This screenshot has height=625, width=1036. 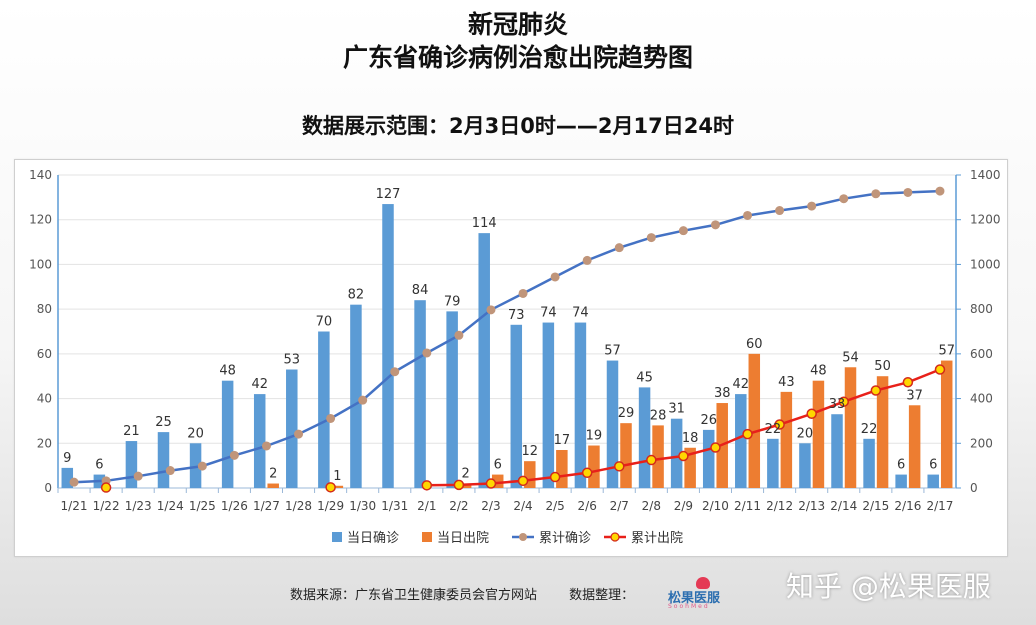 What do you see at coordinates (850, 357) in the screenshot?
I see `data-label: 54` at bounding box center [850, 357].